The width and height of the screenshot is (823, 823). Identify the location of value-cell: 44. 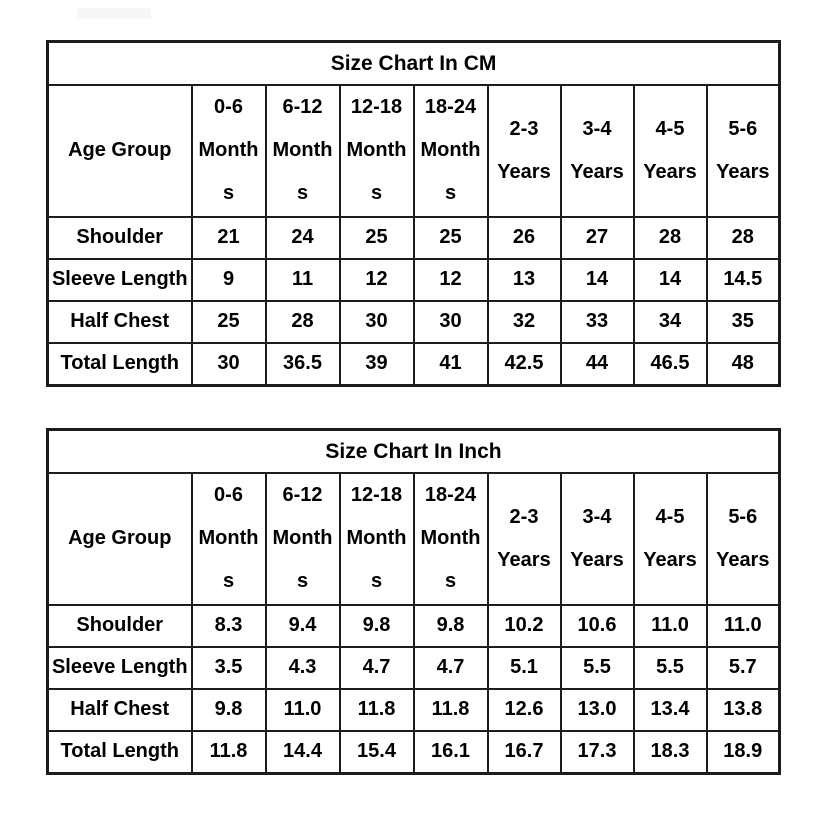
(597, 364).